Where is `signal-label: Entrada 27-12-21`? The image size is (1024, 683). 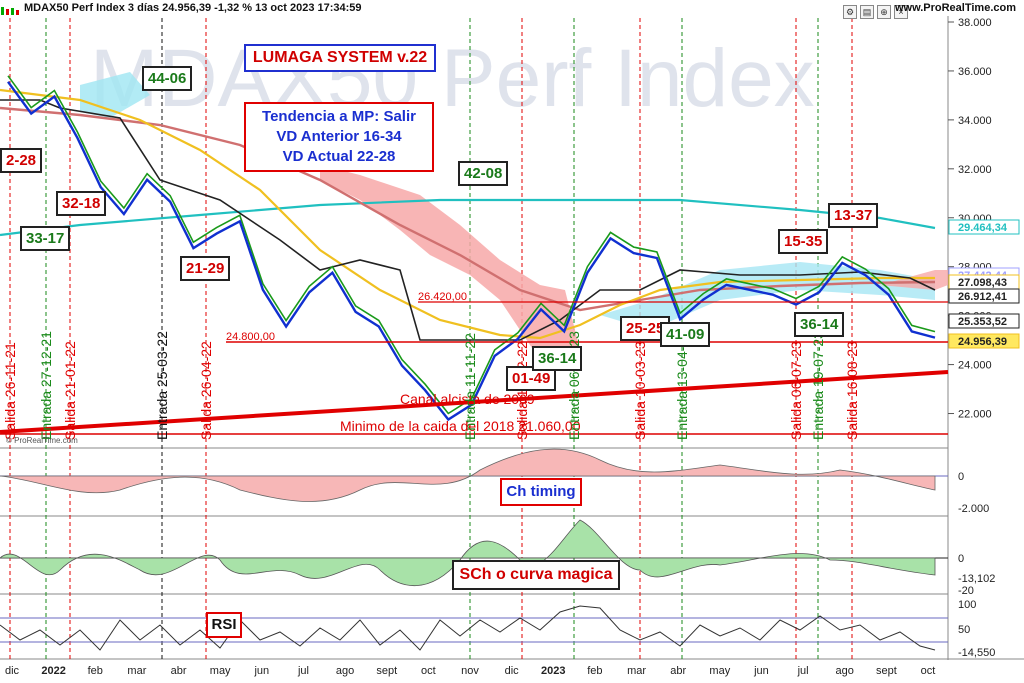
signal-label: Entrada 27-12-21 is located at coordinates (46, 385).